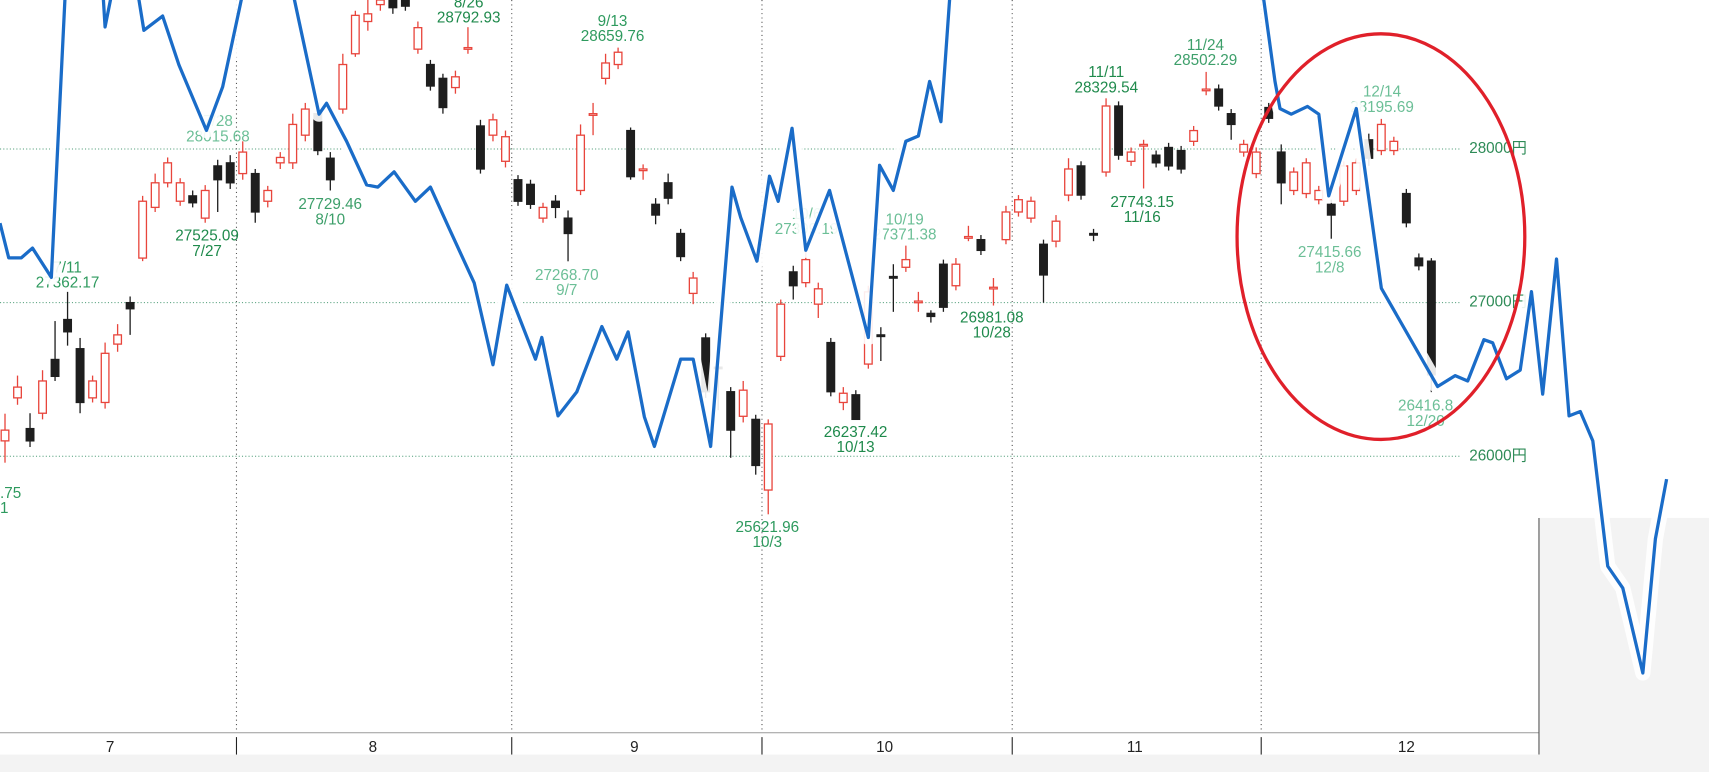 This screenshot has width=1709, height=772. I want to click on annotation-value: 25621.96, so click(768, 527).